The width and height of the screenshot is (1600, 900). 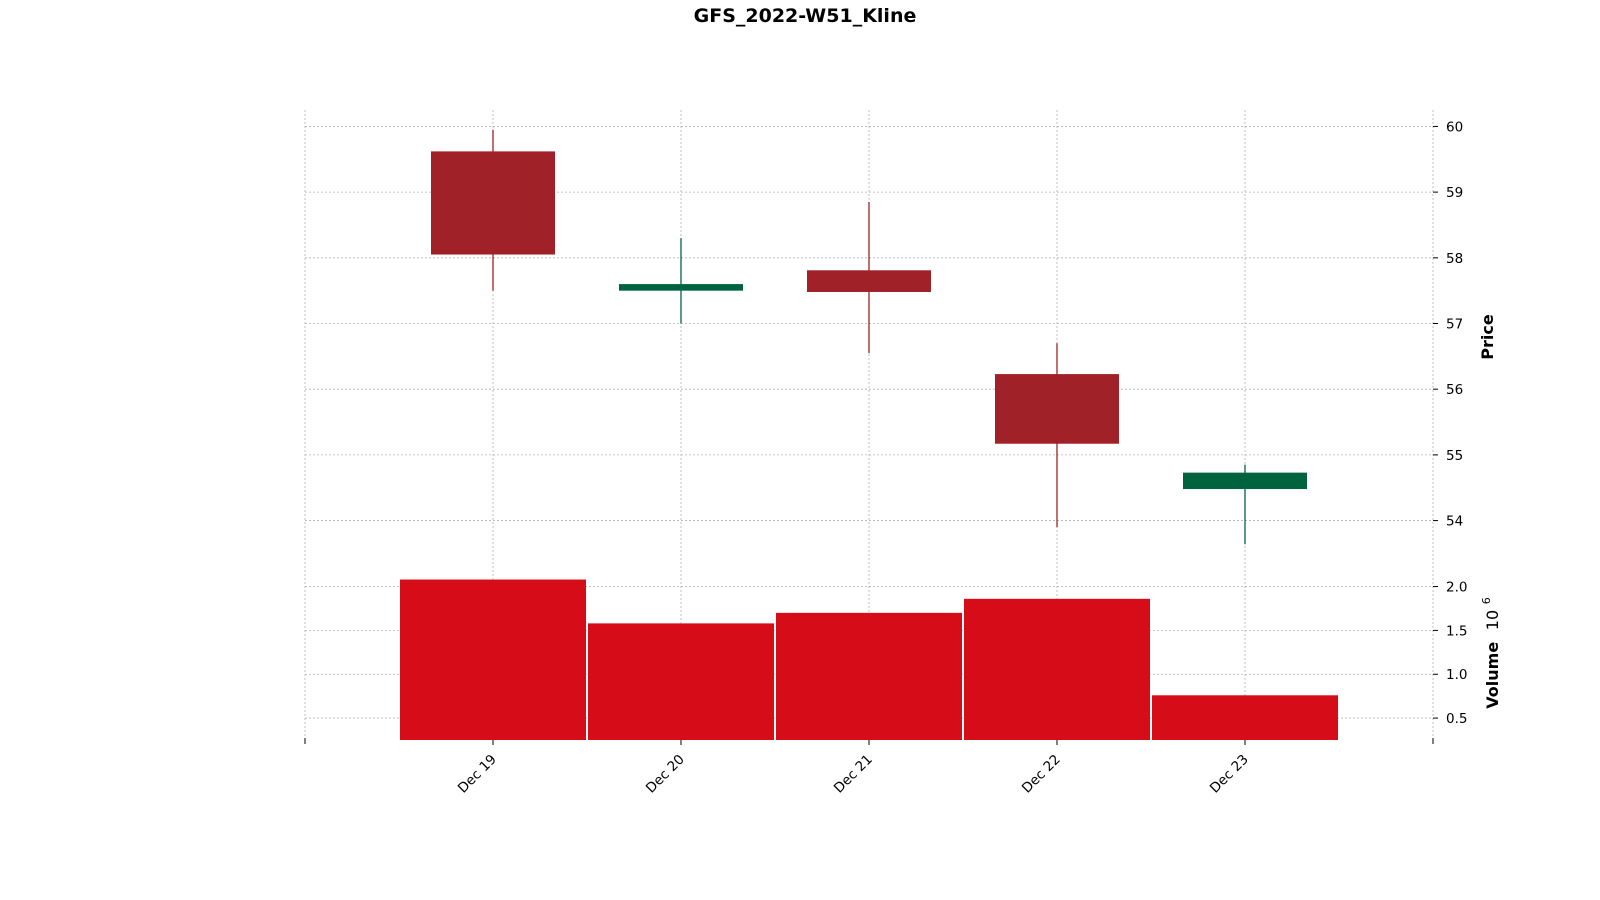 What do you see at coordinates (1229, 774) in the screenshot?
I see `x-tick-label: Dec 23` at bounding box center [1229, 774].